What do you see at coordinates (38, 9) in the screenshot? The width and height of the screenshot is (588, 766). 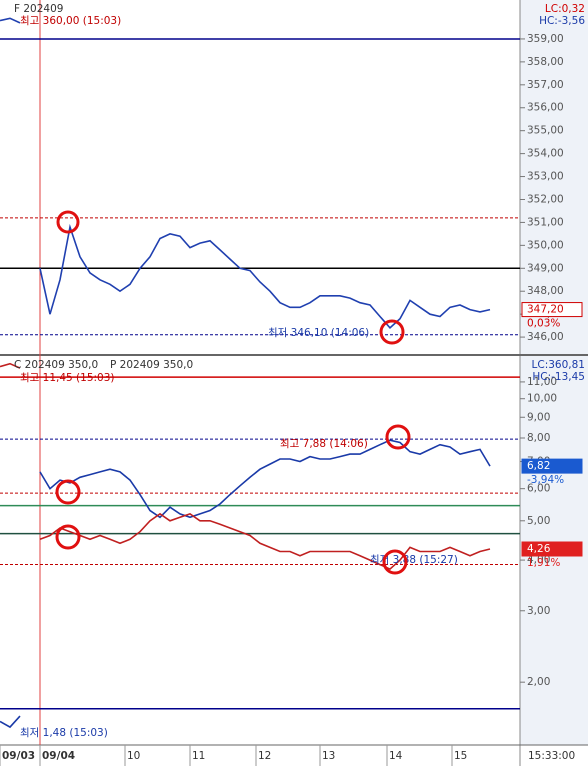 I see `top-title: F 202409` at bounding box center [38, 9].